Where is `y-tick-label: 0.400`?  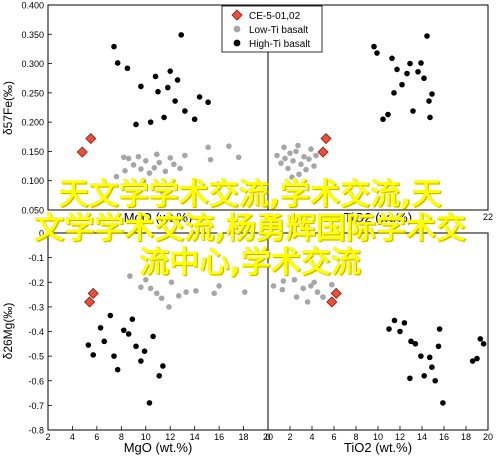 y-tick-label: 0.400 is located at coordinates (32, 6).